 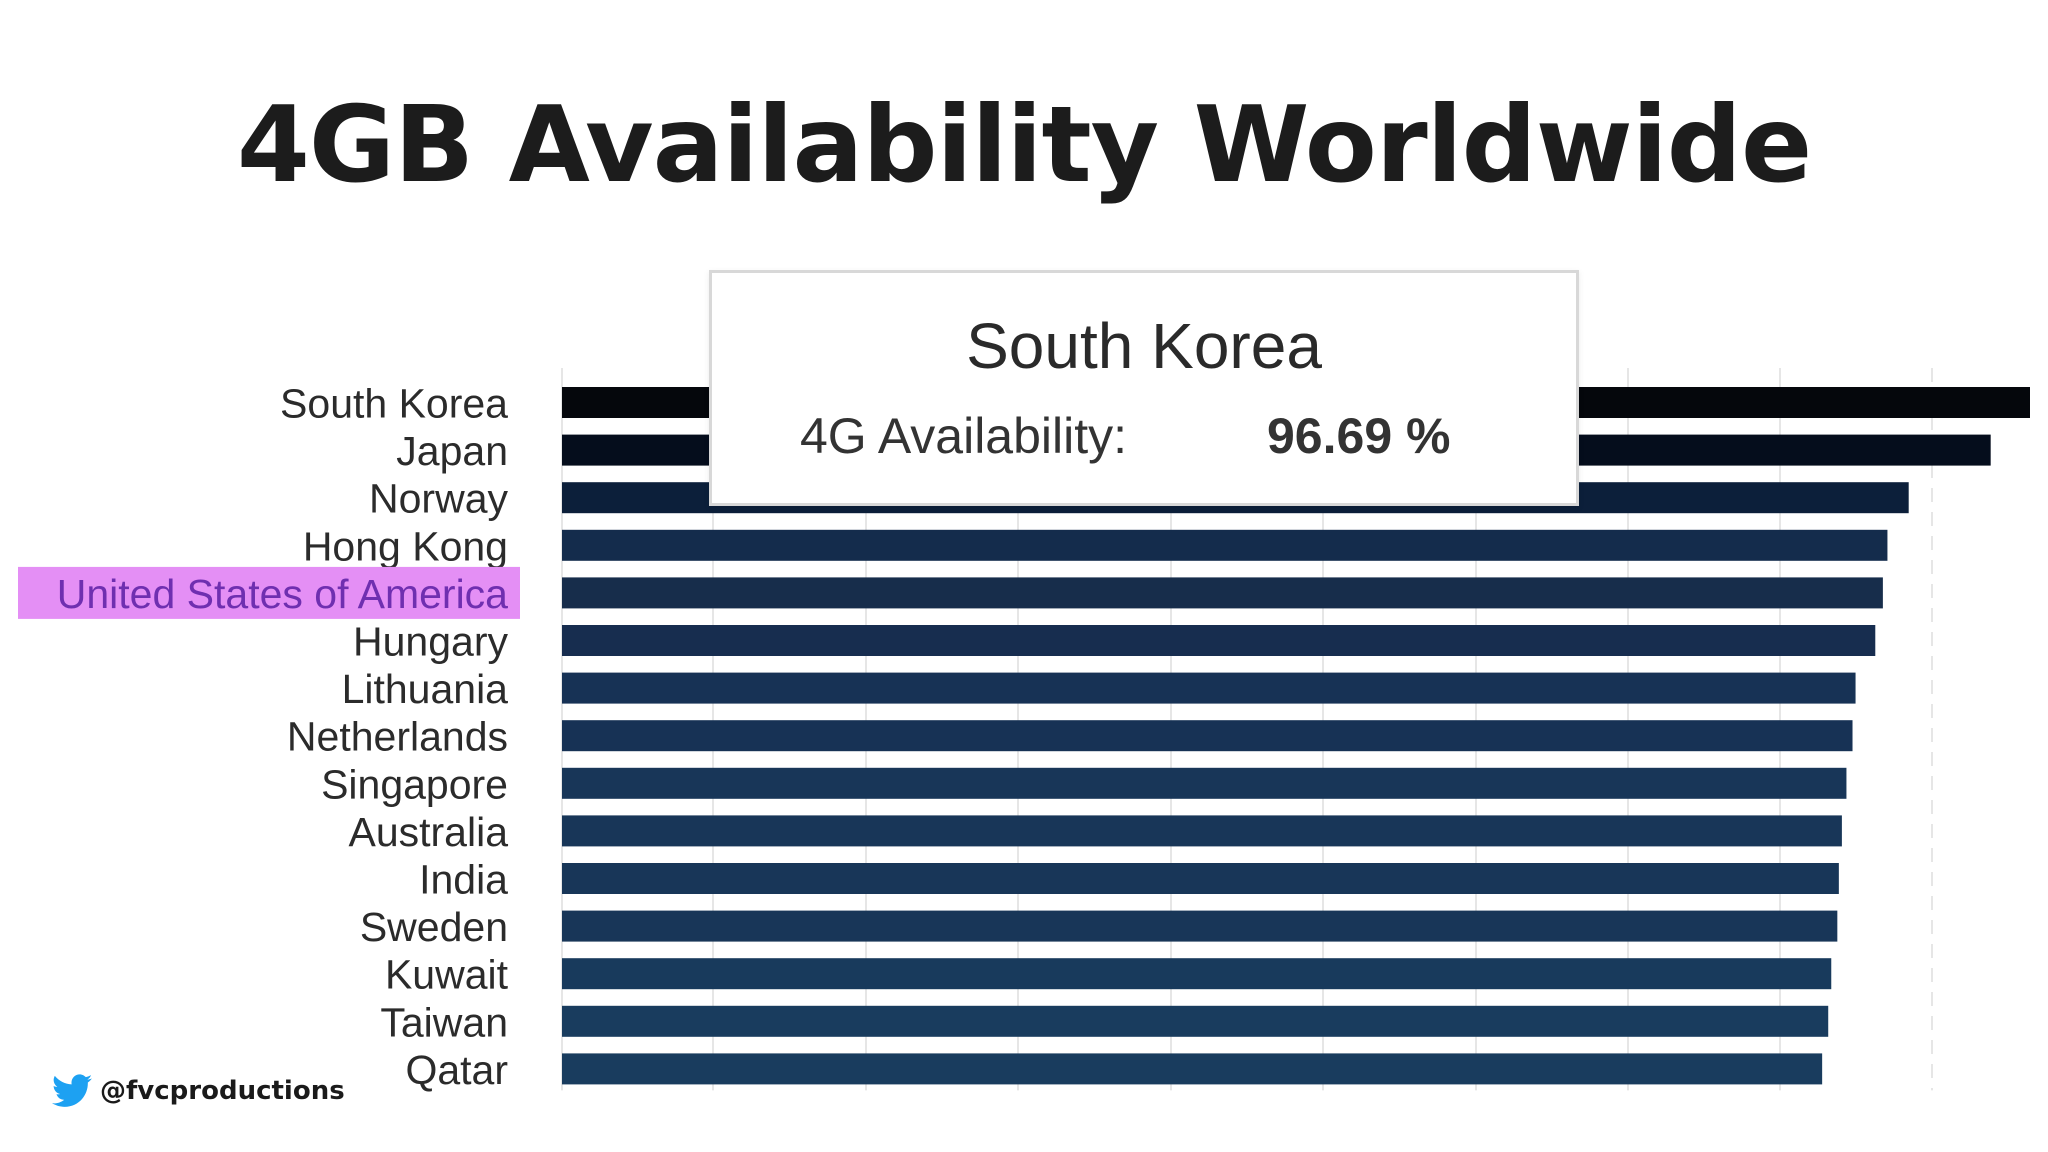 I want to click on category-label: Sweden, so click(x=434, y=927).